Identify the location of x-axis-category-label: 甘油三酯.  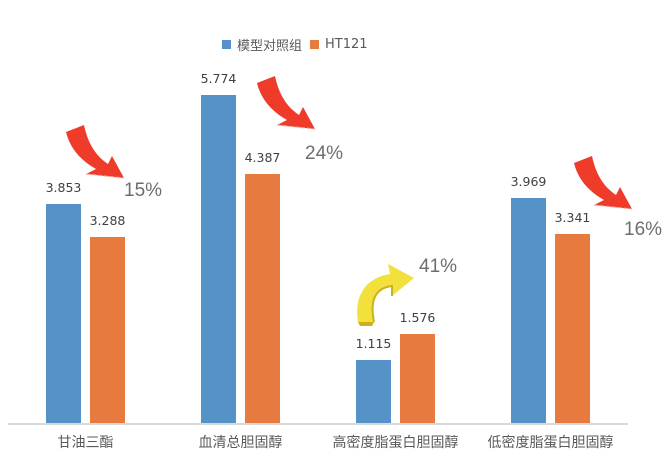
(85, 443).